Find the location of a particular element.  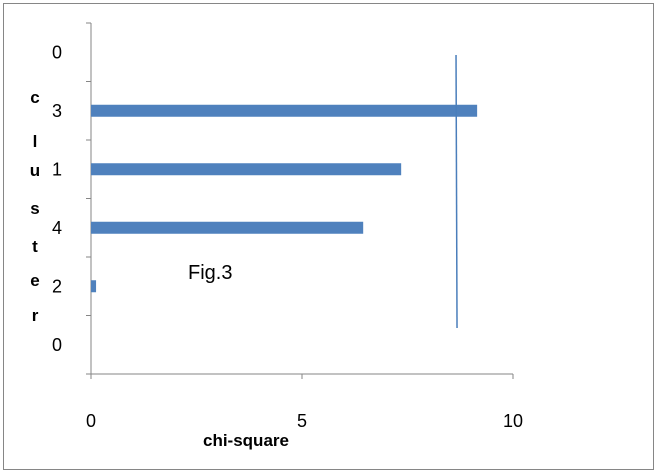

x-tick-label: 5 is located at coordinates (302, 421).